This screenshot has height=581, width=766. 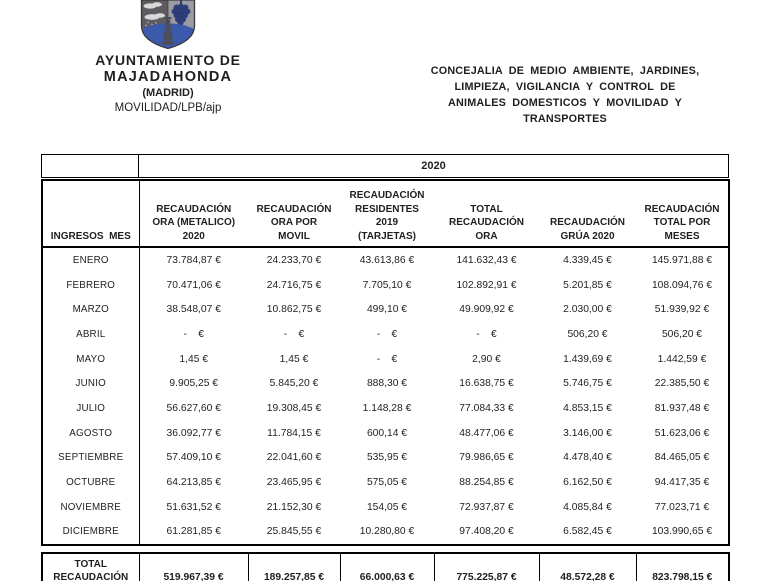 I want to click on month-label: NOVIEMBRE, so click(x=91, y=507).